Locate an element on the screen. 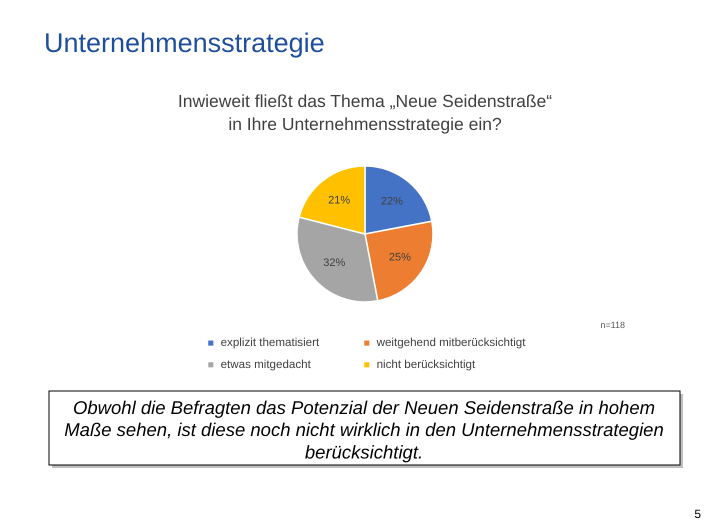 This screenshot has height=526, width=720. data-label: 25% is located at coordinates (400, 258).